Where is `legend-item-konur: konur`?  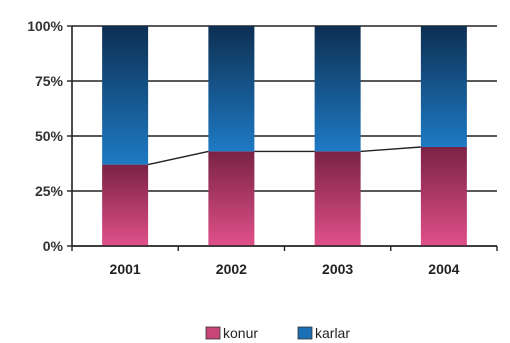 legend-item-konur: konur is located at coordinates (231, 333).